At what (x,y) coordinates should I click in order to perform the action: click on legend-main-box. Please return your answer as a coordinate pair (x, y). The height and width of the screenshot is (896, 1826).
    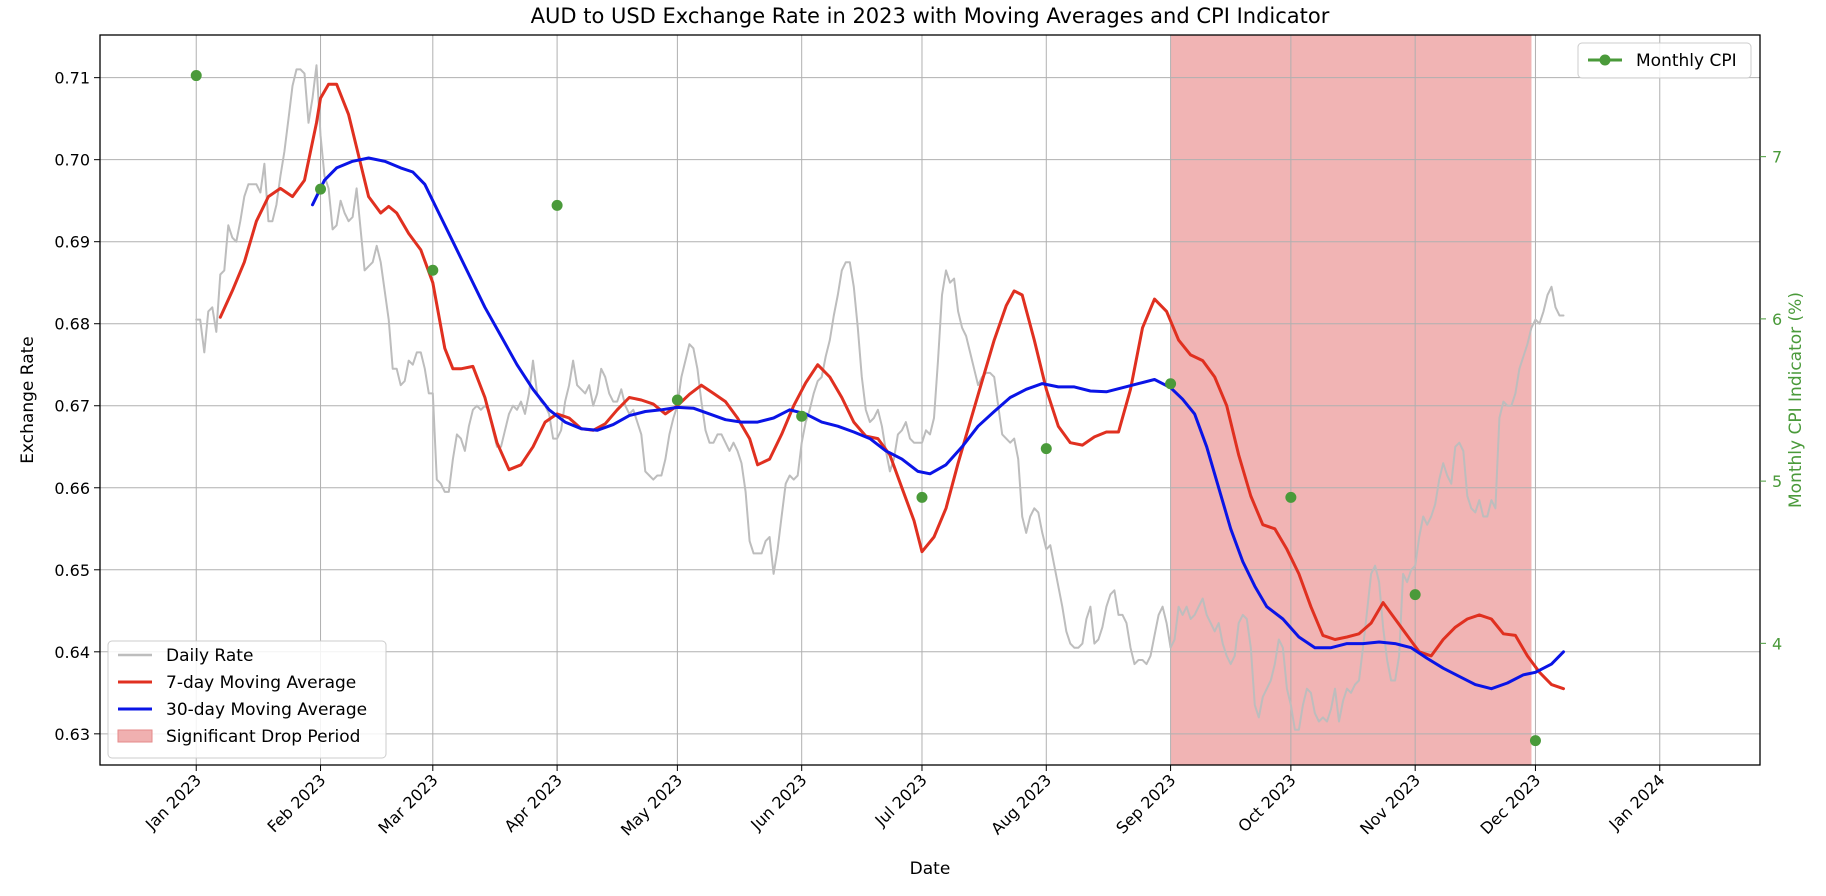
    Looking at the image, I should click on (247, 699).